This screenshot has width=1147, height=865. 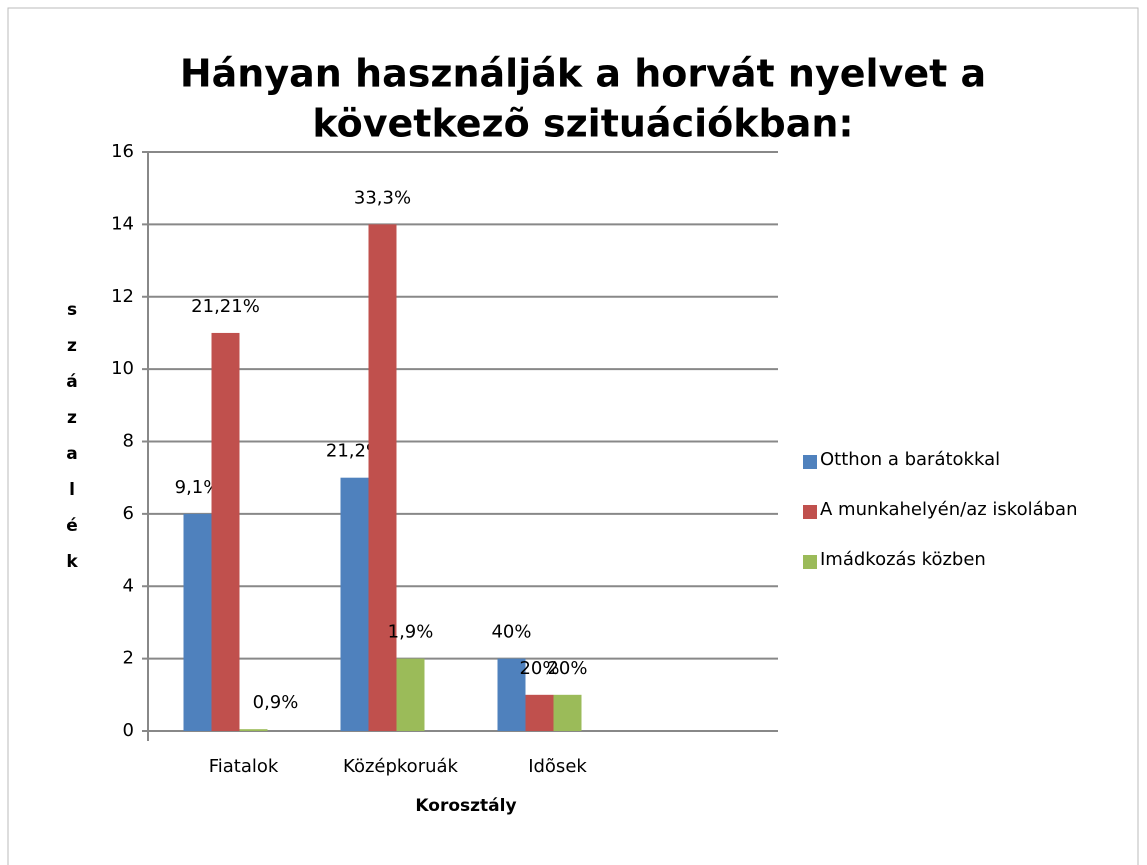 I want to click on data-label: 33,3%, so click(x=382, y=197).